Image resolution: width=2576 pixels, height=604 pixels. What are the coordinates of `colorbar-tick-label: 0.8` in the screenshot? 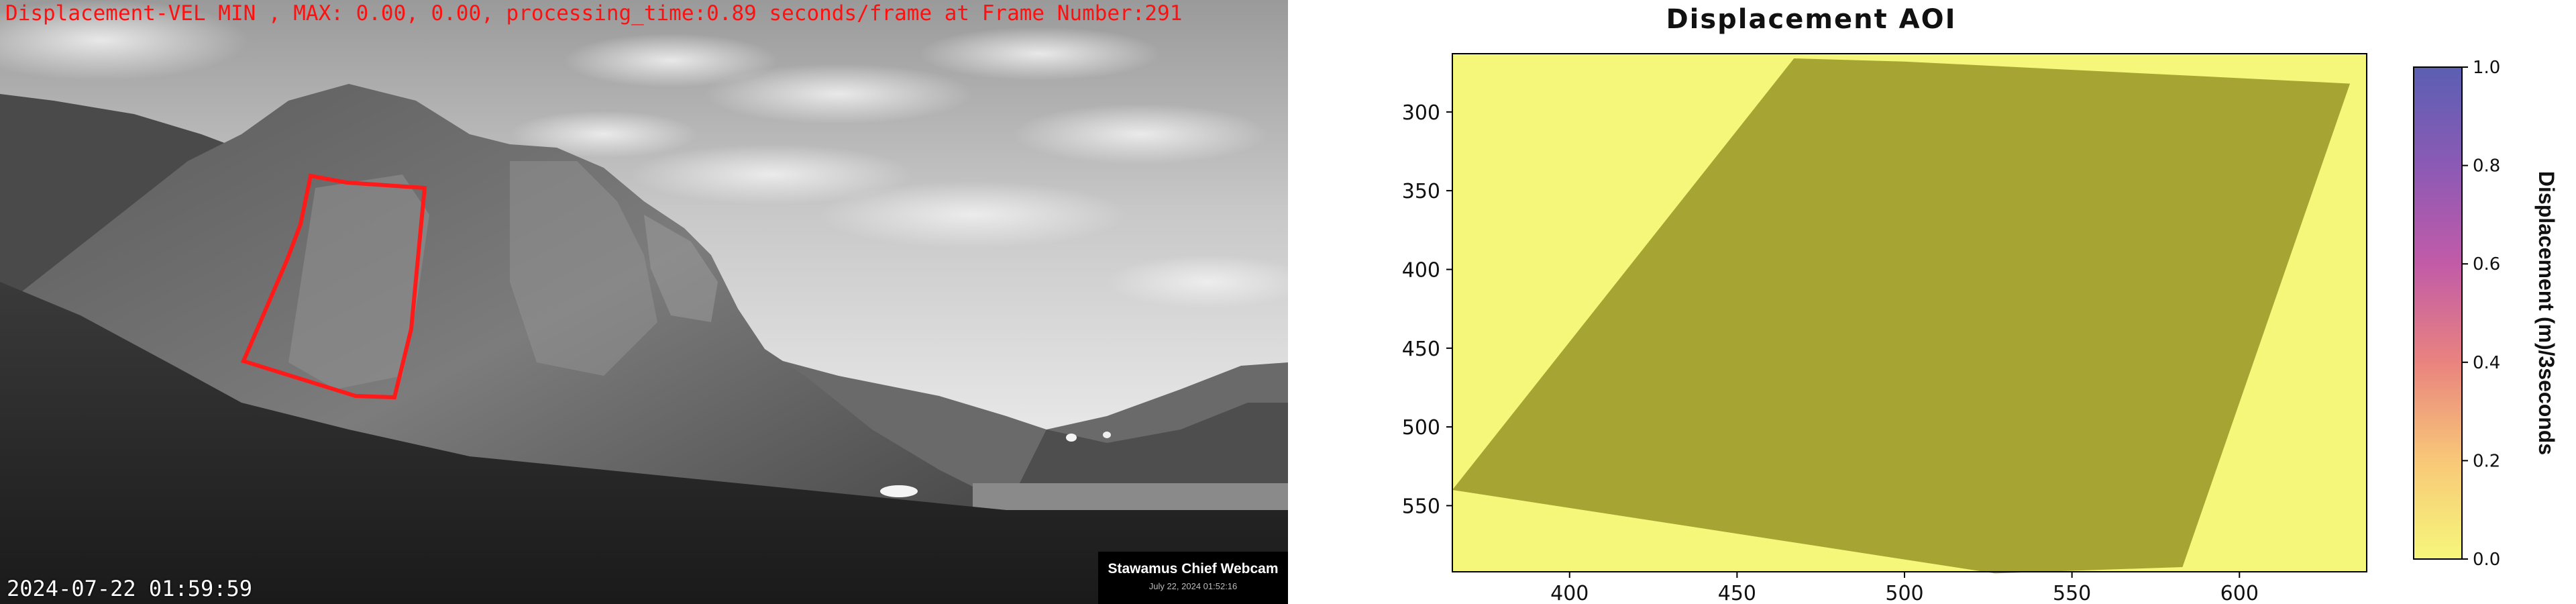 It's located at (2486, 166).